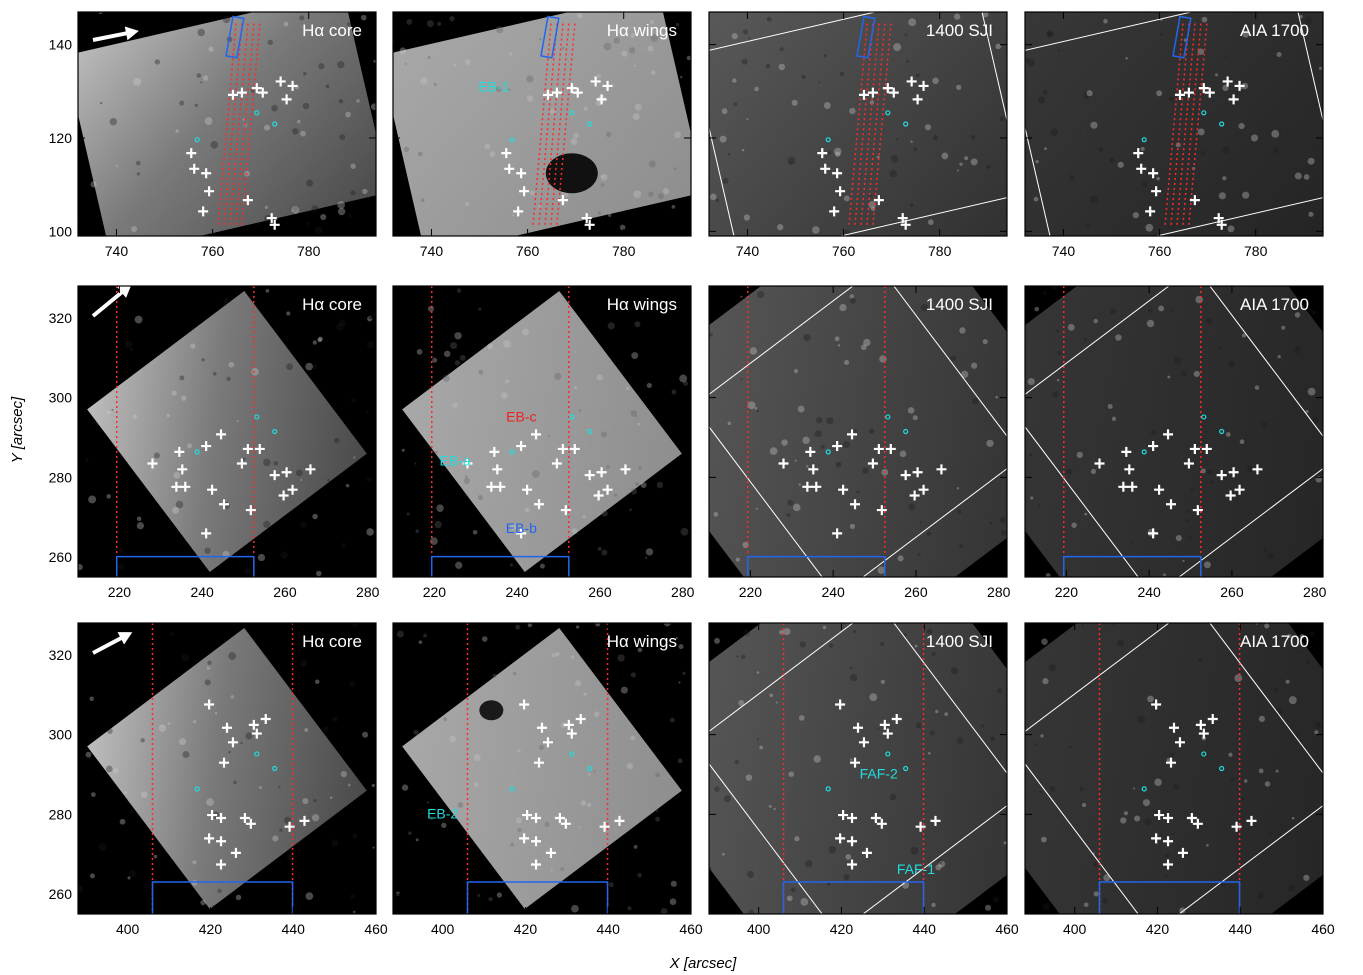 The image size is (1363, 975). Describe the element at coordinates (1174, 124) in the screenshot. I see `panel-frame` at that location.